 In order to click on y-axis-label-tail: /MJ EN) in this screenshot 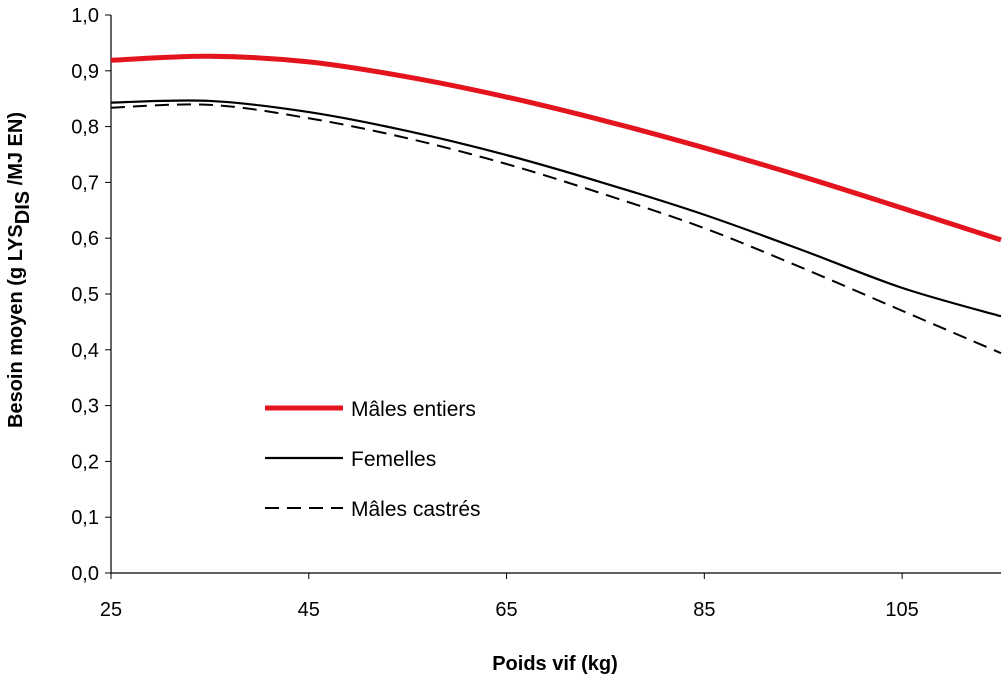, I will do `click(16, 151)`.